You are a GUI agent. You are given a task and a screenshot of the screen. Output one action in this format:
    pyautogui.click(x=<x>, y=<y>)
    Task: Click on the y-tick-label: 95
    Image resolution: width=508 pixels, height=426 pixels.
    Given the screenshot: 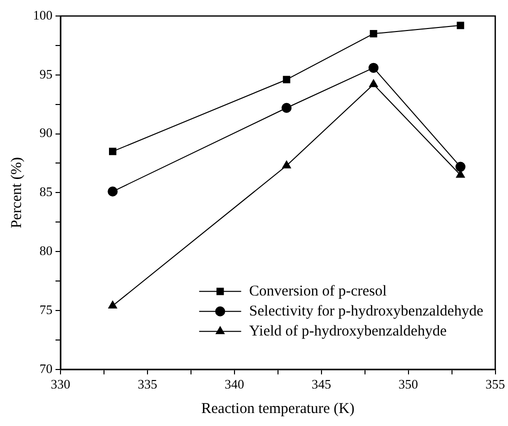 What is the action you would take?
    pyautogui.click(x=46, y=74)
    